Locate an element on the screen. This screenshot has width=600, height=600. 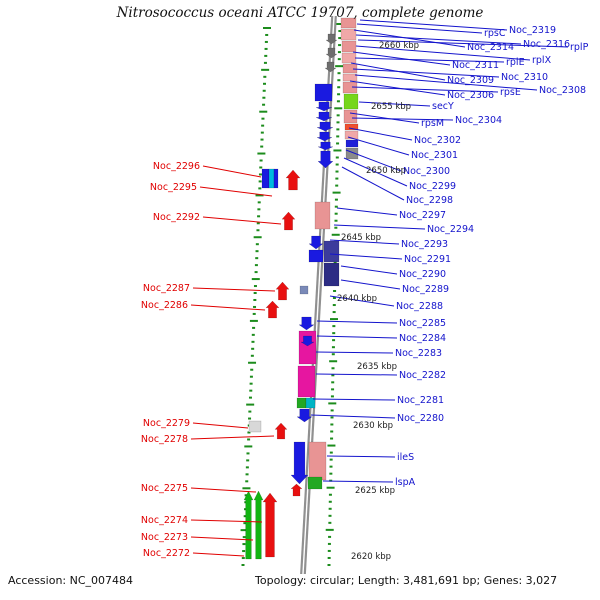
gene-label: rpsC is located at coordinates (495, 33).